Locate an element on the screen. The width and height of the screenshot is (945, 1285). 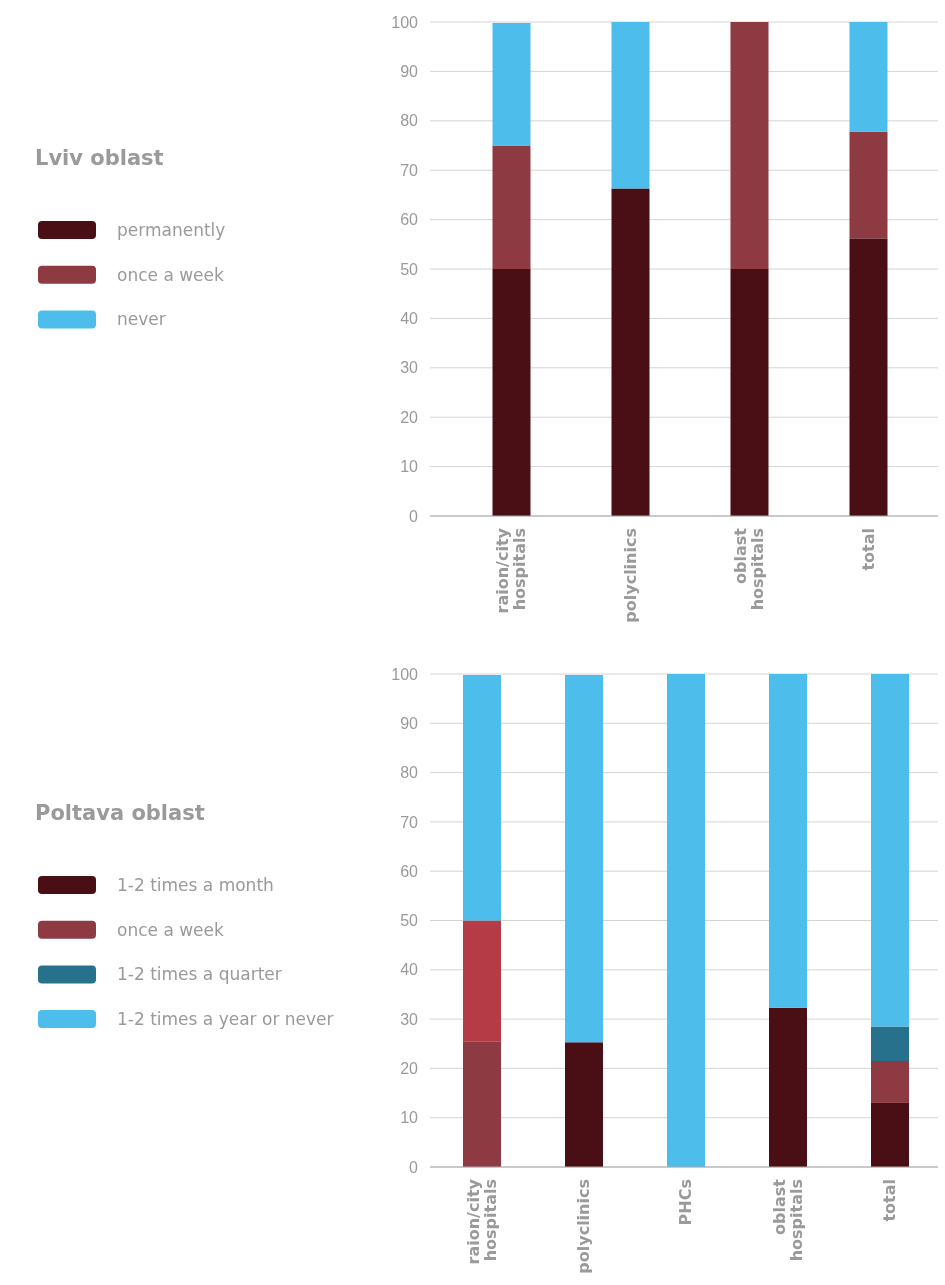
legend-label: never is located at coordinates (141, 319).